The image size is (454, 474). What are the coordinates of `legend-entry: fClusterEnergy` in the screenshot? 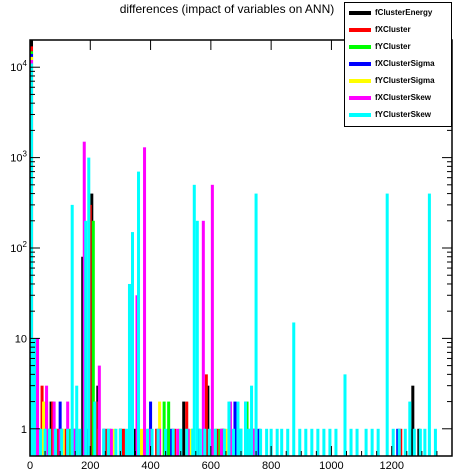 It's located at (400, 13).